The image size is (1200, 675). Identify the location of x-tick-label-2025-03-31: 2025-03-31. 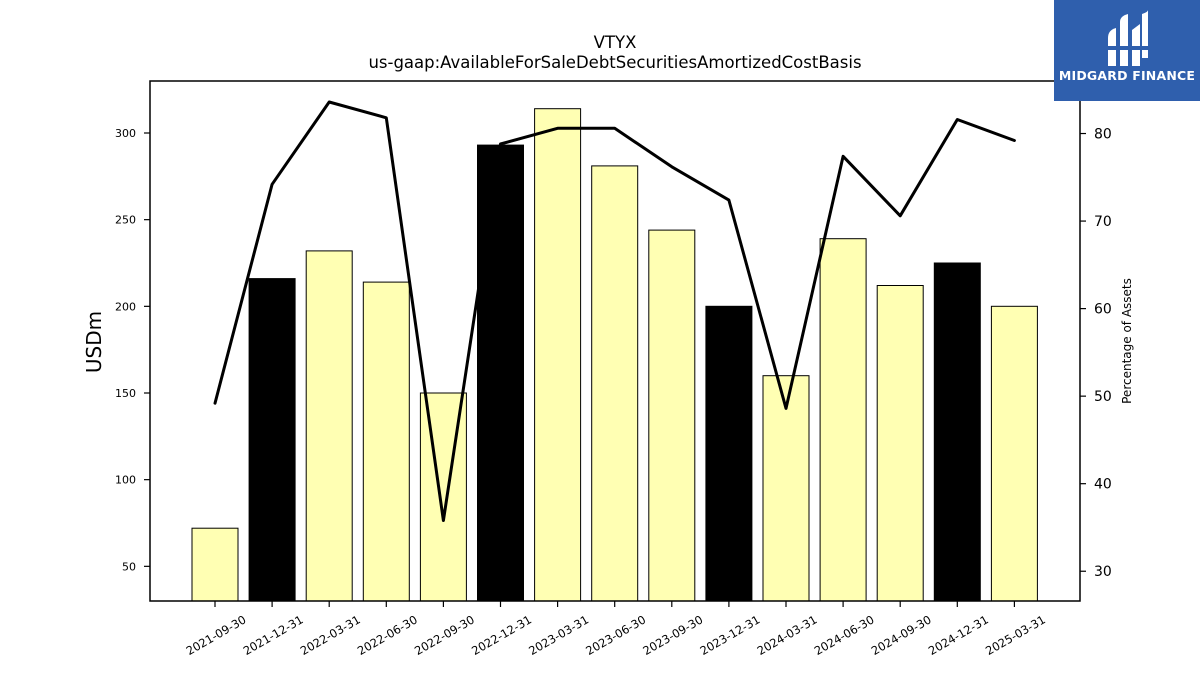
(1015, 635).